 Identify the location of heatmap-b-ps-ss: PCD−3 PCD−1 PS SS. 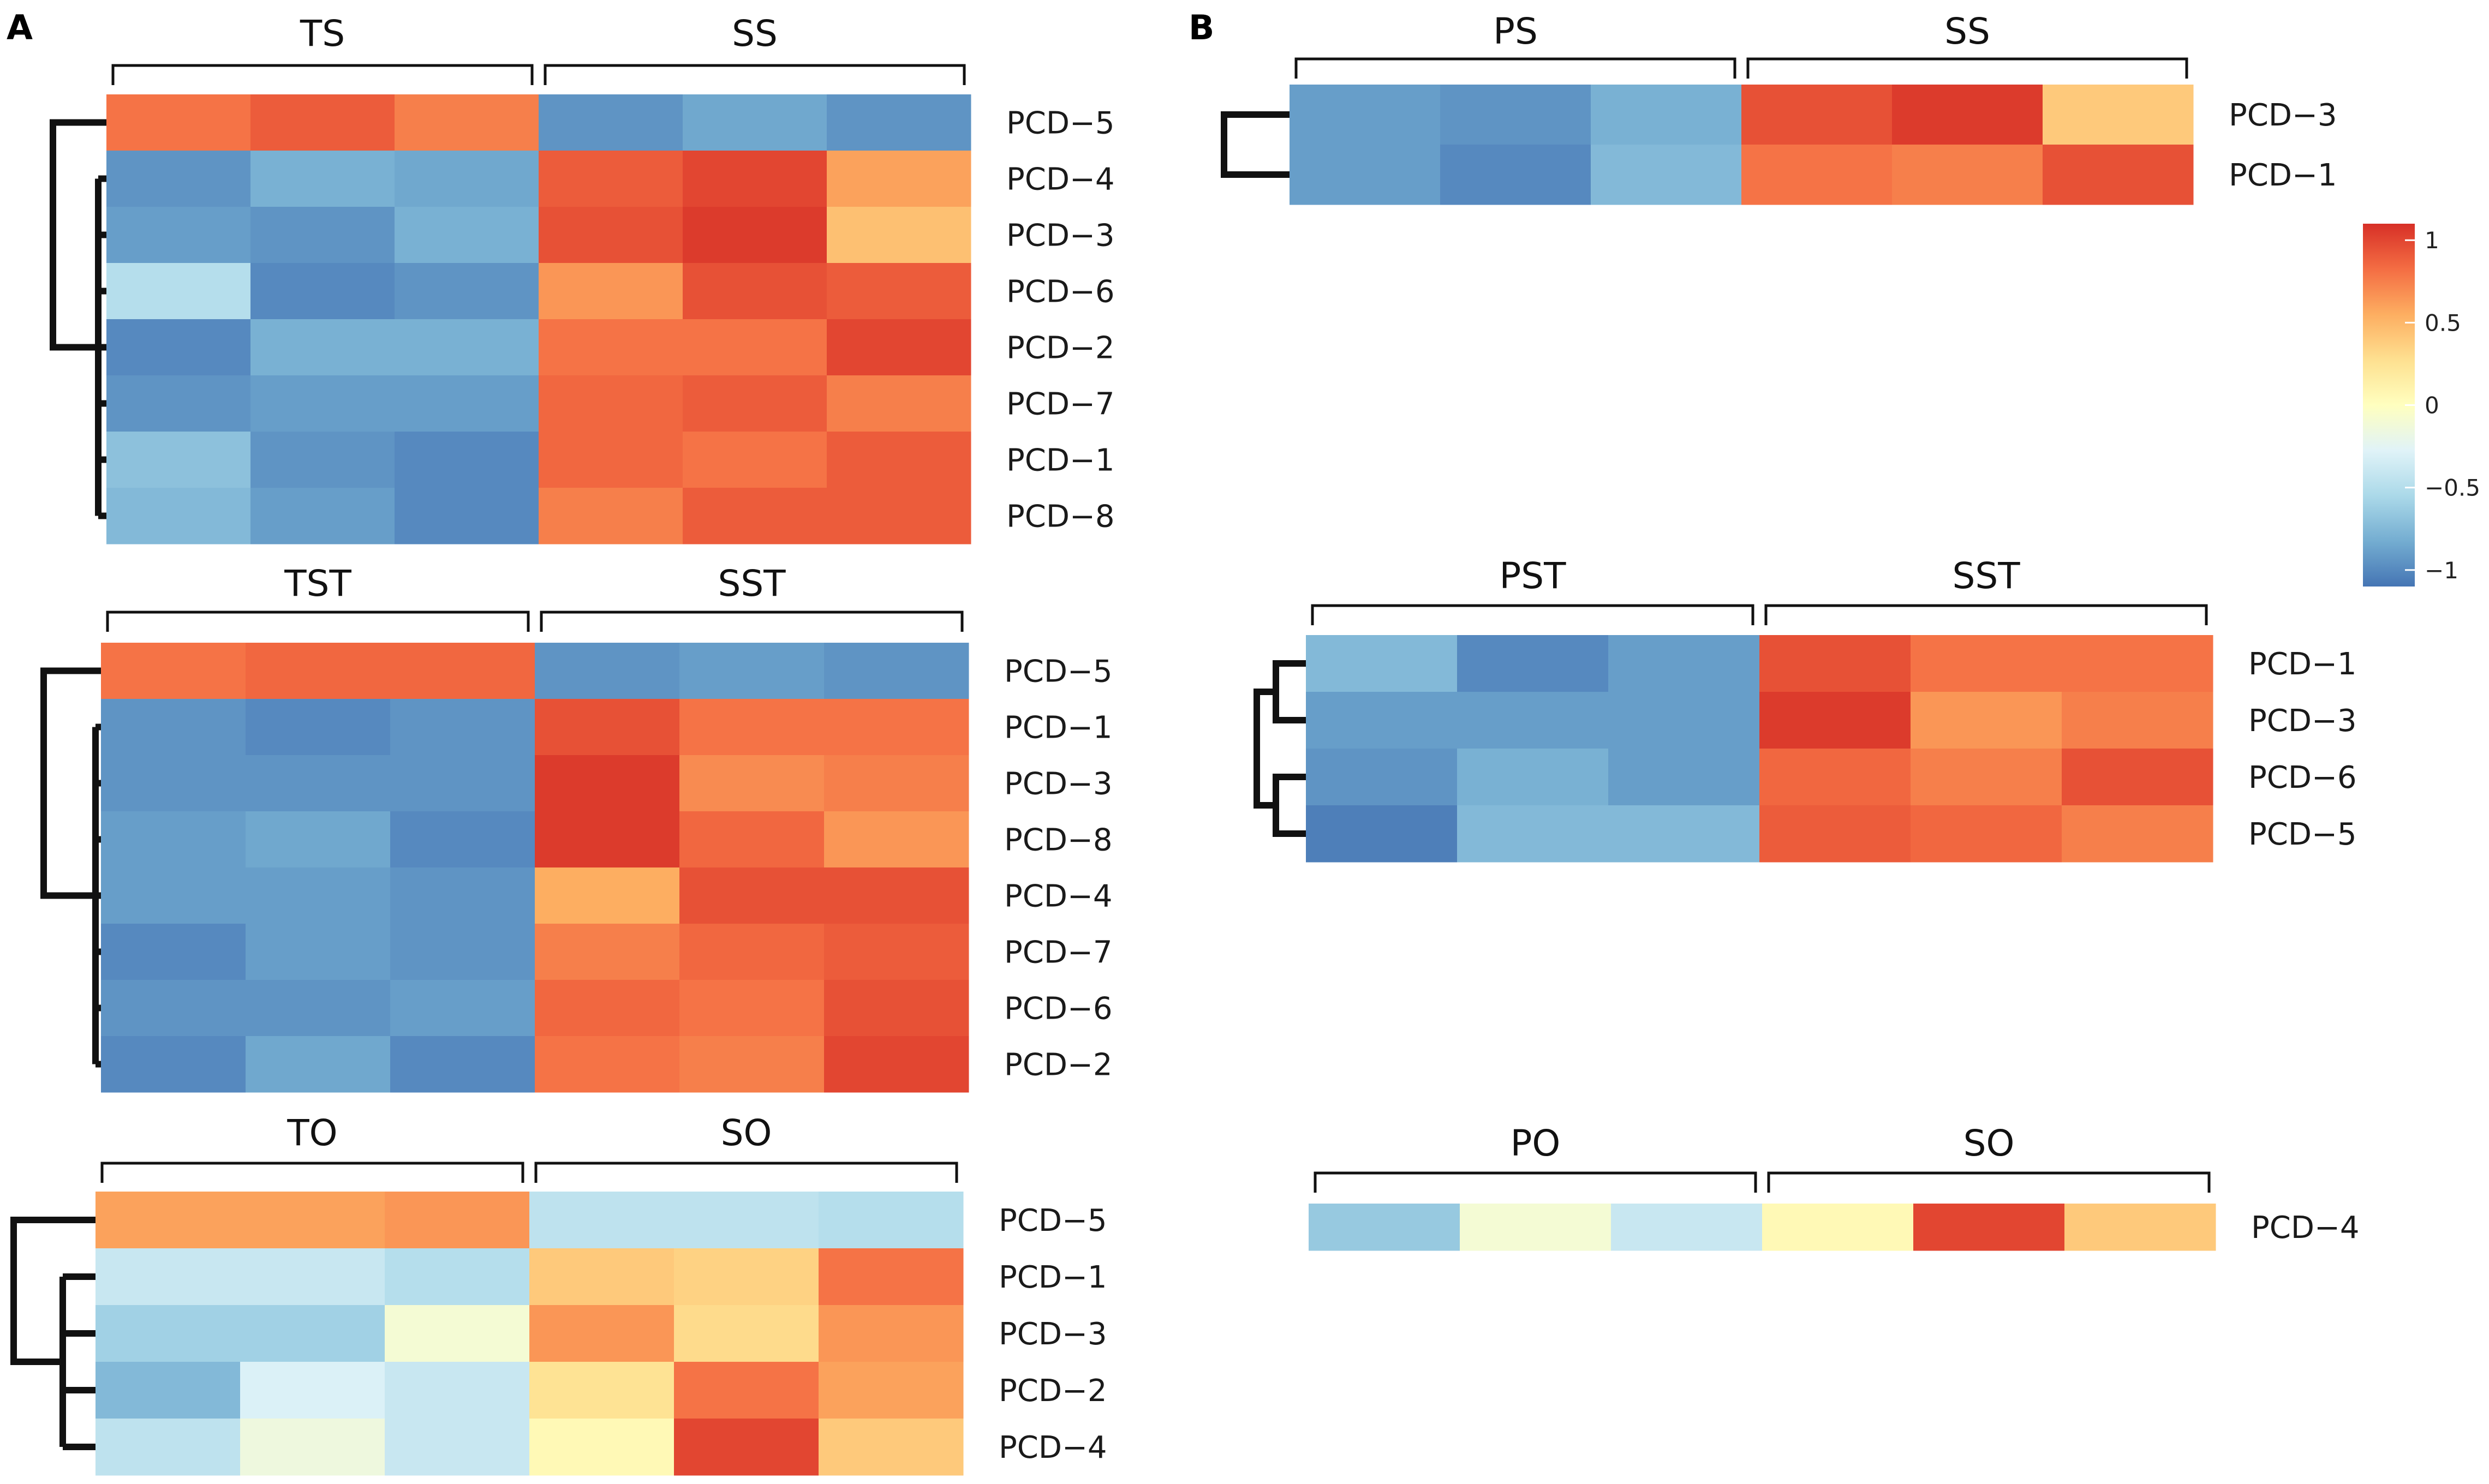
(1779, 107).